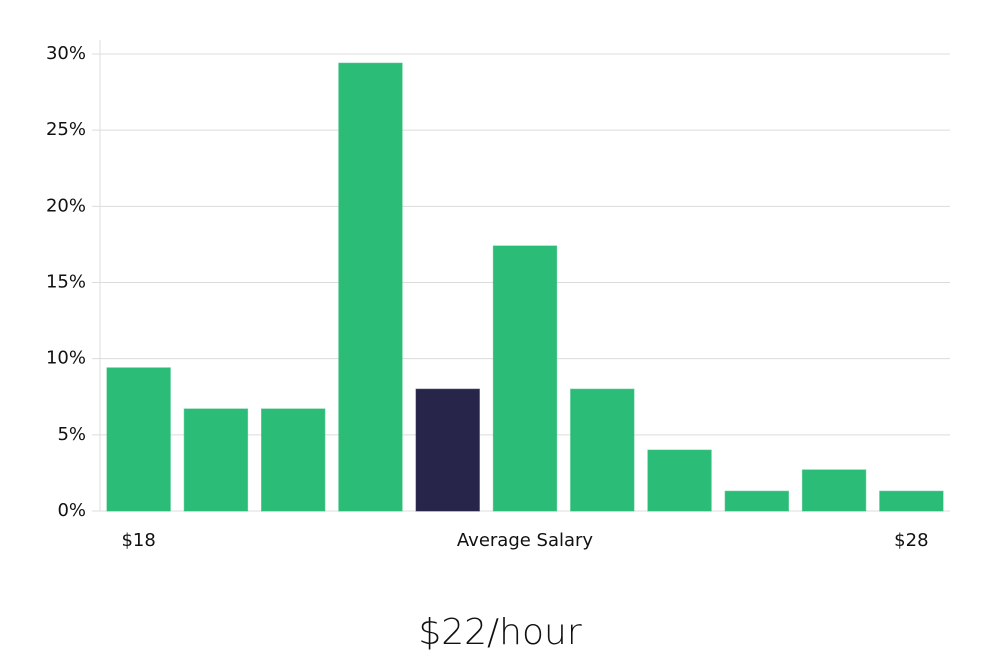 The width and height of the screenshot is (1000, 660). What do you see at coordinates (525, 540) in the screenshot?
I see `x-axis-label: Average Salary` at bounding box center [525, 540].